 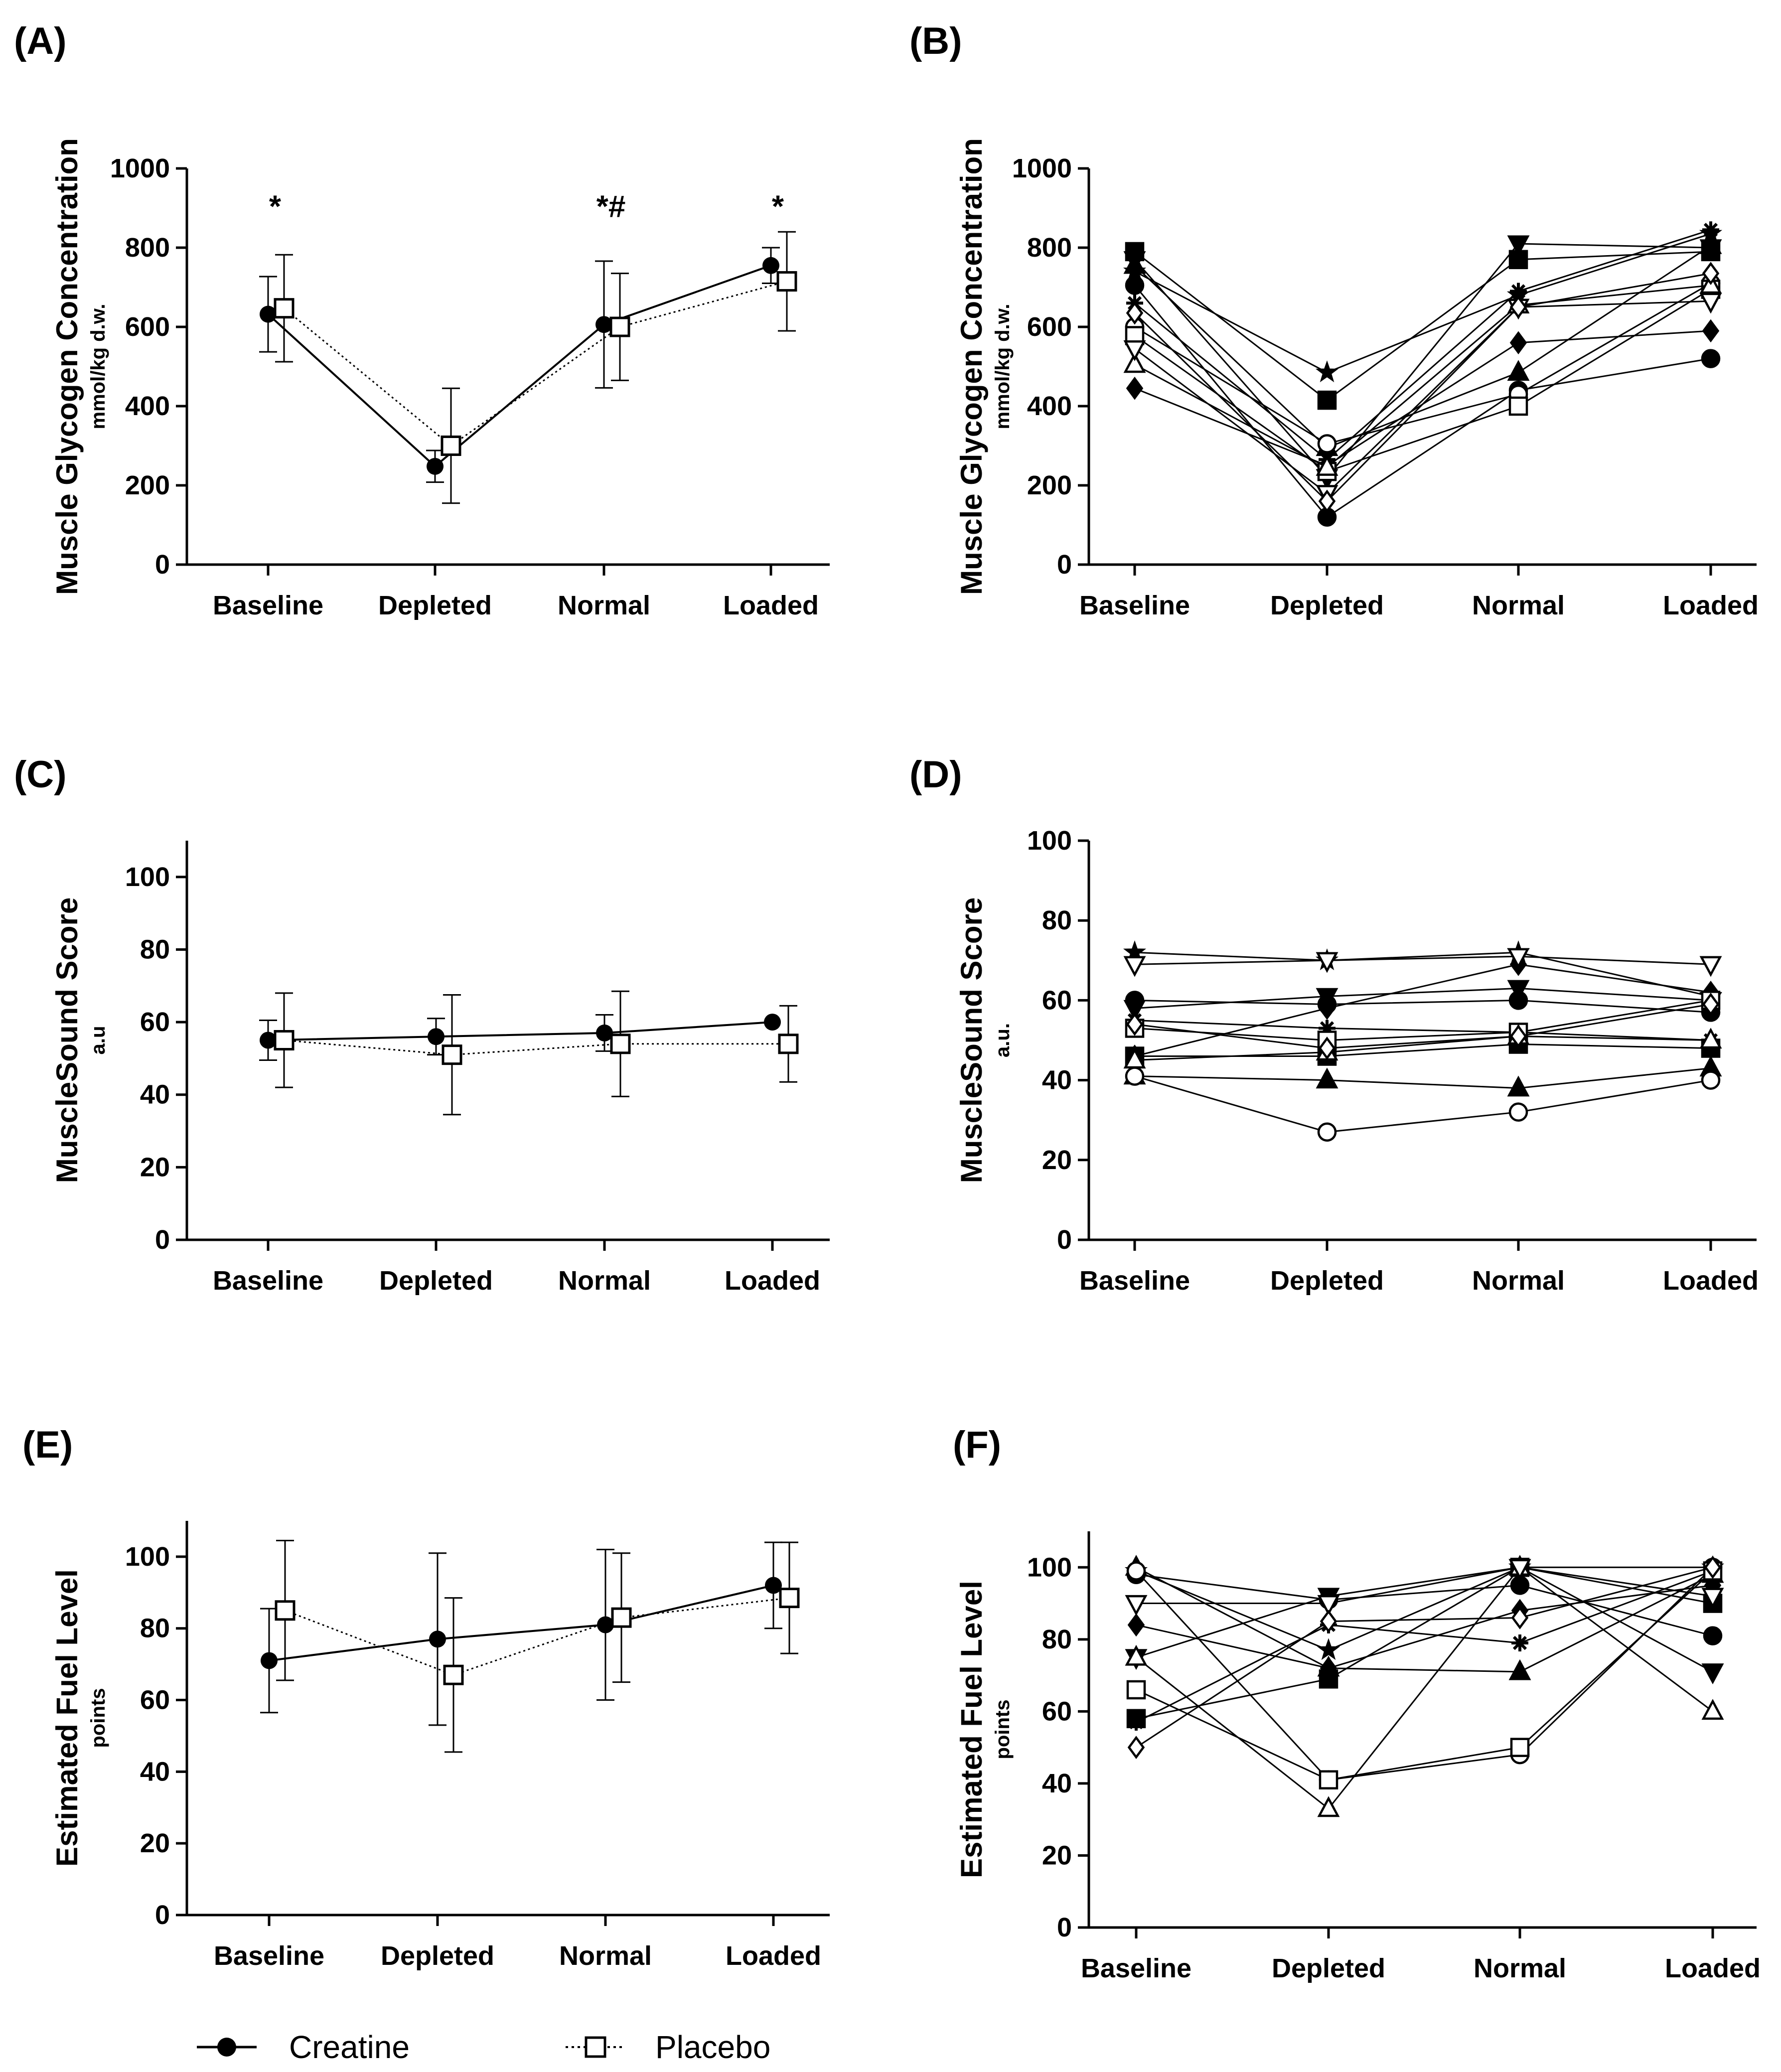 I want to click on subject-s11-d, so click(x=1422, y=962).